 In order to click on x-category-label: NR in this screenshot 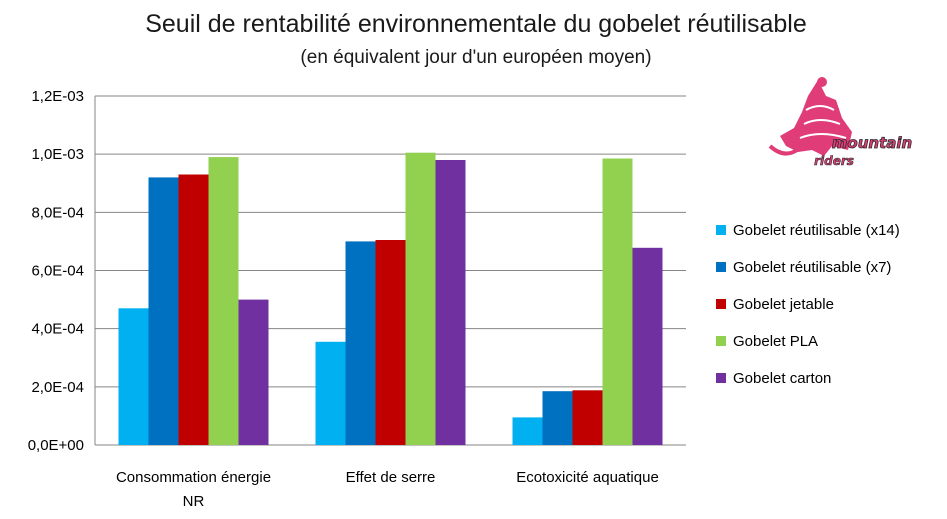, I will do `click(194, 501)`.